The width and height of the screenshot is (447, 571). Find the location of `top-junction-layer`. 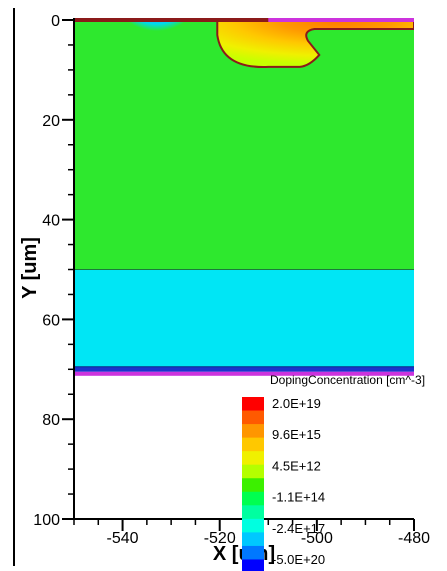

top-junction-layer is located at coordinates (244, 20).